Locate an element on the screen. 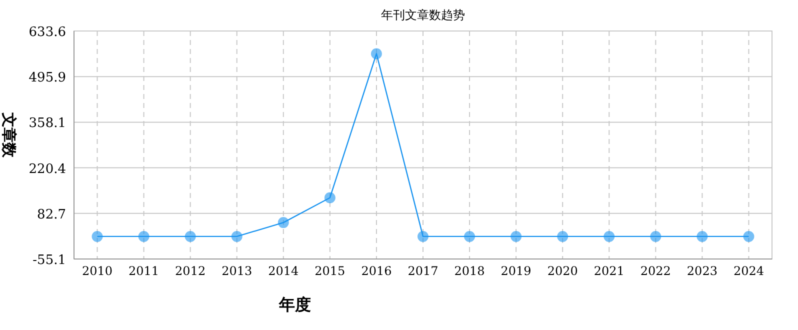  x-tick-label: 2016 is located at coordinates (376, 271).